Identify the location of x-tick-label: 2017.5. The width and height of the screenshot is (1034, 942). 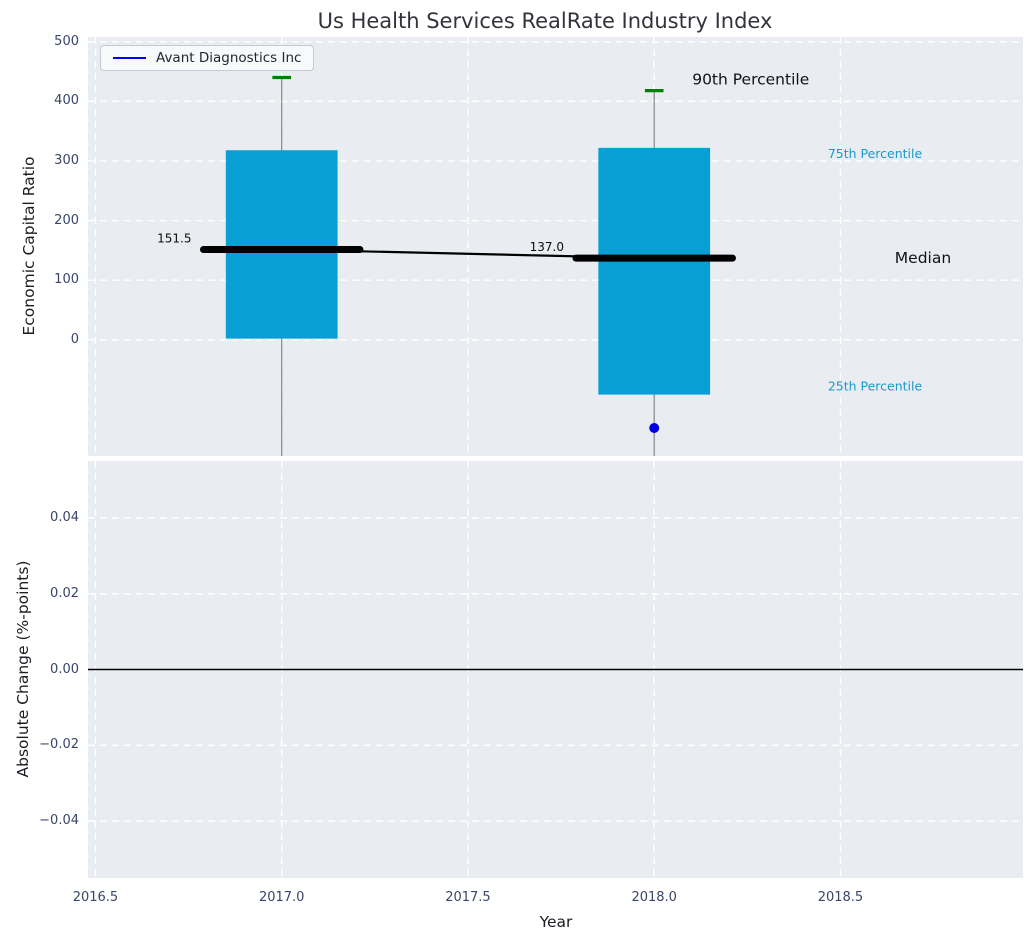
(468, 897).